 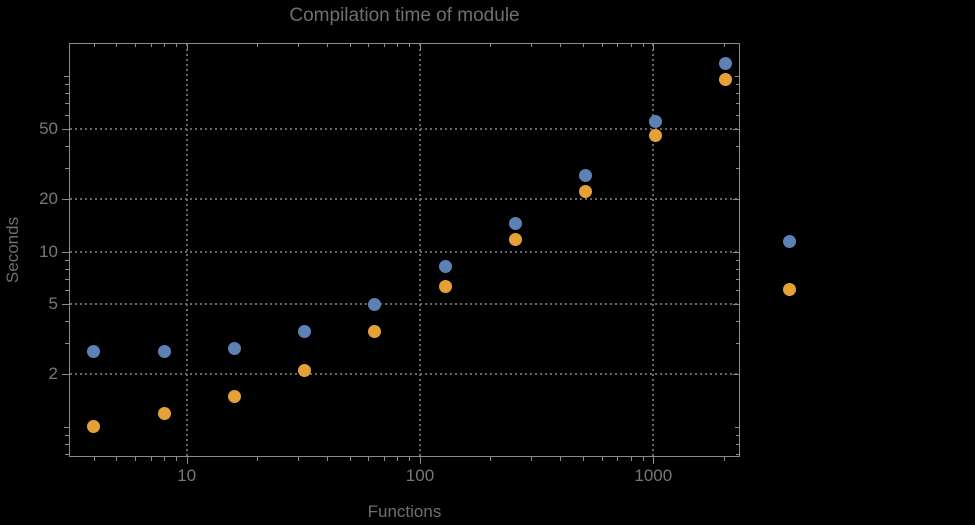 What do you see at coordinates (187, 475) in the screenshot?
I see `x-tick-label: 10` at bounding box center [187, 475].